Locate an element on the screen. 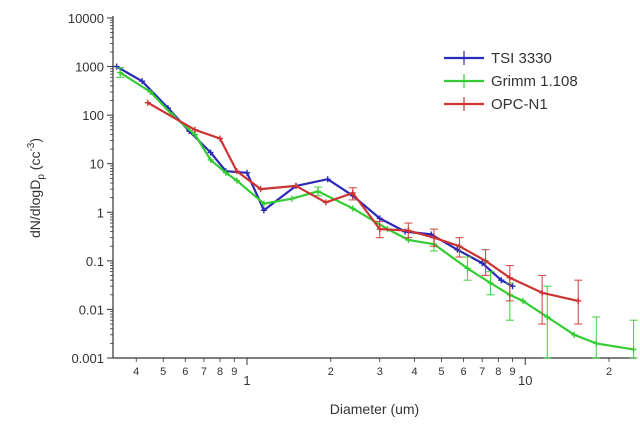 This screenshot has height=430, width=640. y-tick-label: 10000 is located at coordinates (86, 18).